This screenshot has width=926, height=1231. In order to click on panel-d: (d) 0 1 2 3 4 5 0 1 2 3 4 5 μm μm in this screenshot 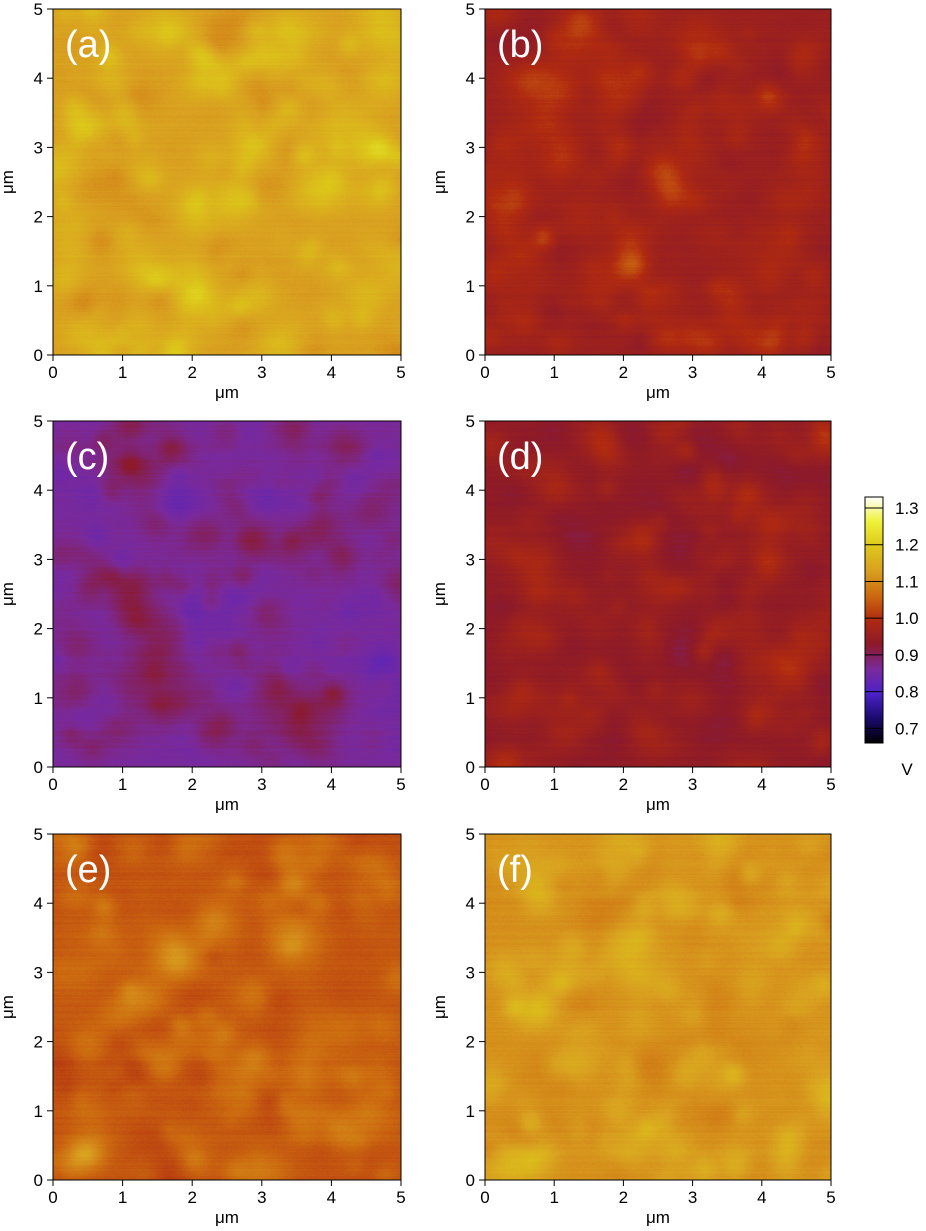, I will do `click(633, 613)`.